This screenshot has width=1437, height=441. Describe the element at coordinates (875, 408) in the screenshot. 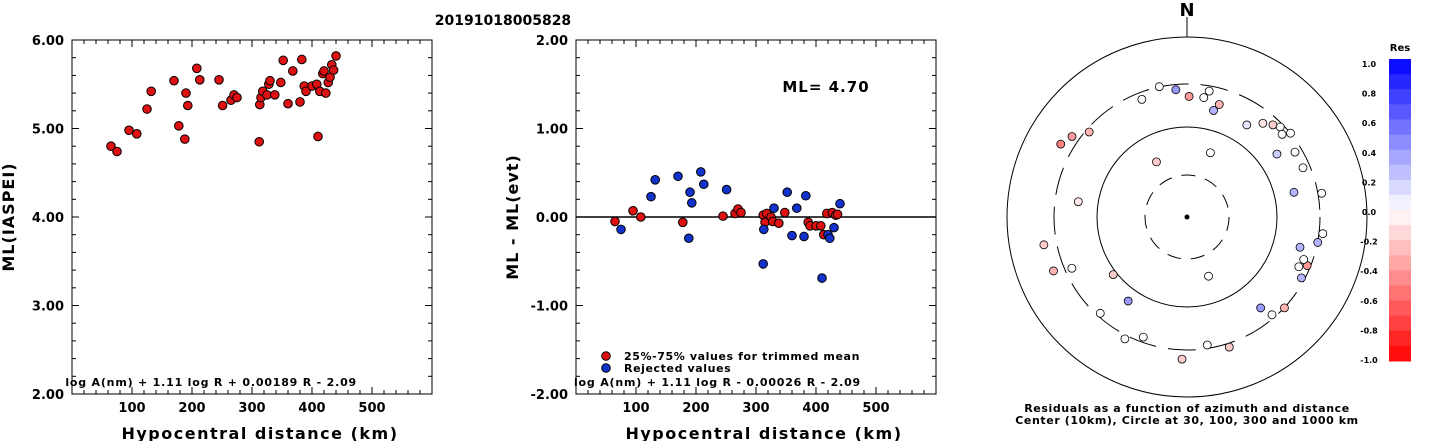

I see `x-tick-label: 500` at that location.